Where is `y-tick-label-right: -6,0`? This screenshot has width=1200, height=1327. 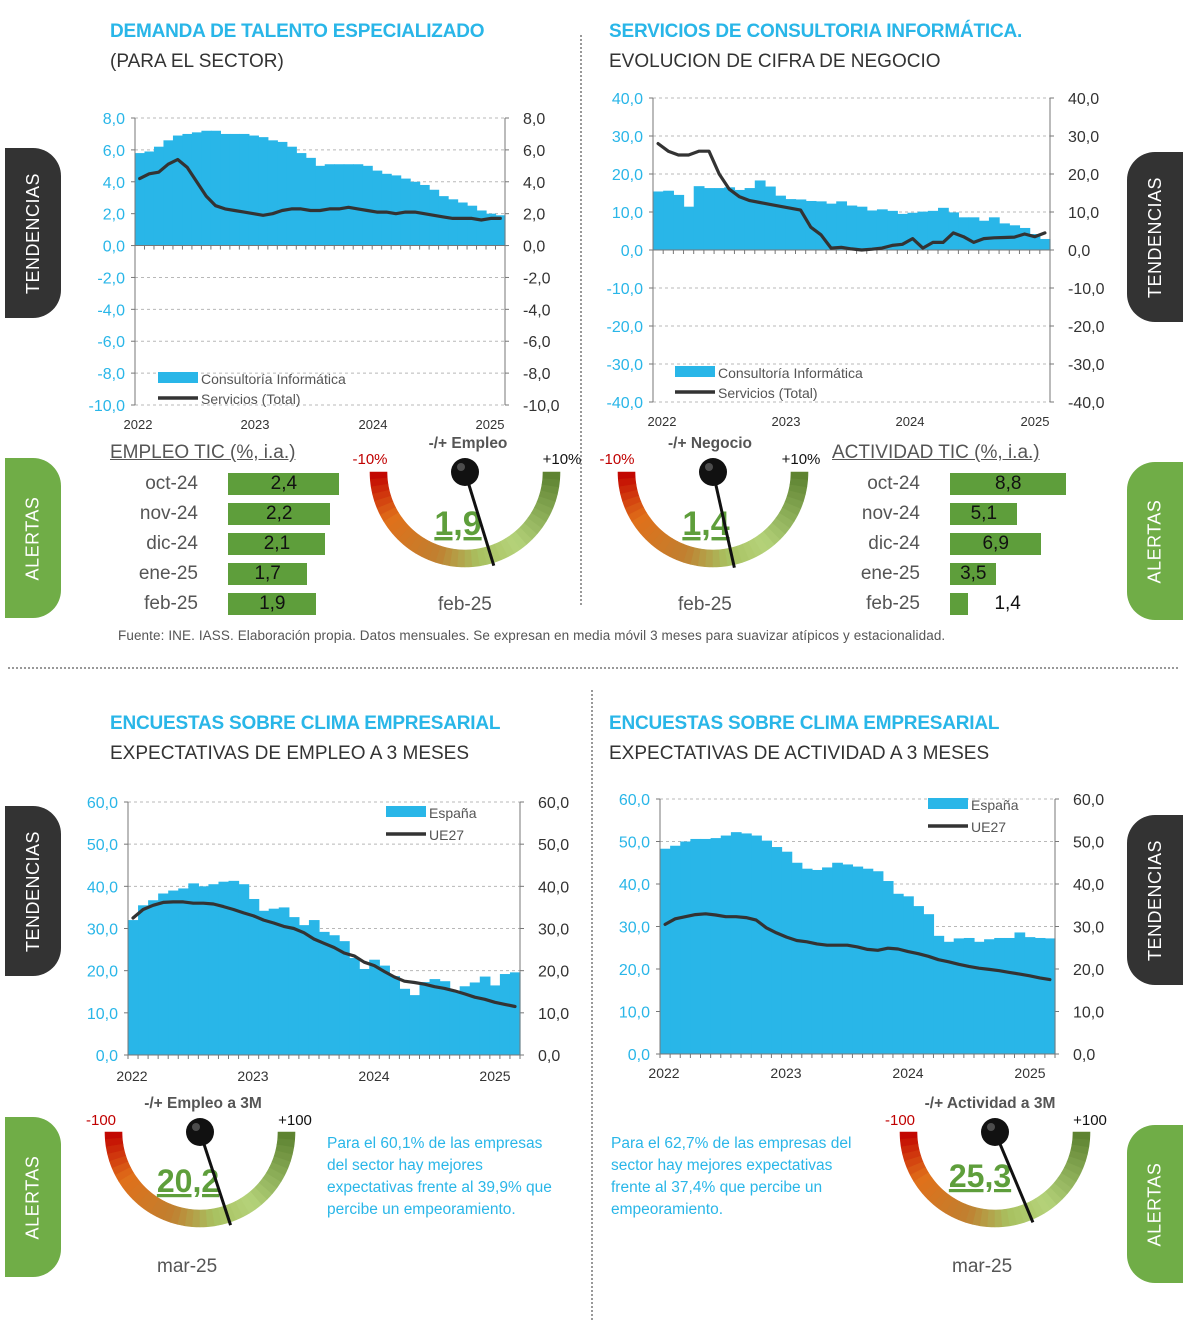 y-tick-label-right: -6,0 is located at coordinates (537, 342).